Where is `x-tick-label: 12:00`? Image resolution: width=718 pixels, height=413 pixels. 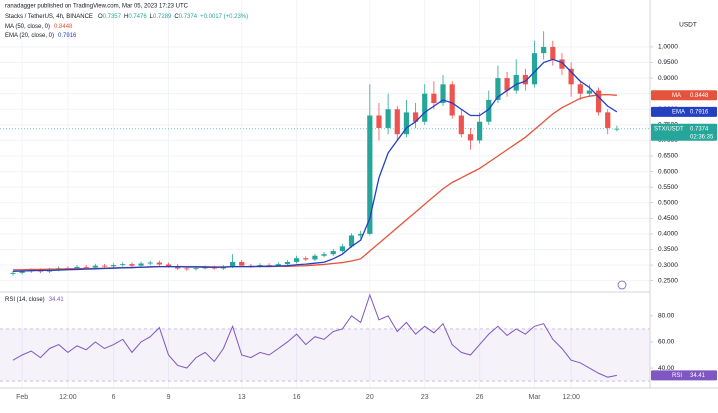 x-tick-label: 12:00 is located at coordinates (68, 397).